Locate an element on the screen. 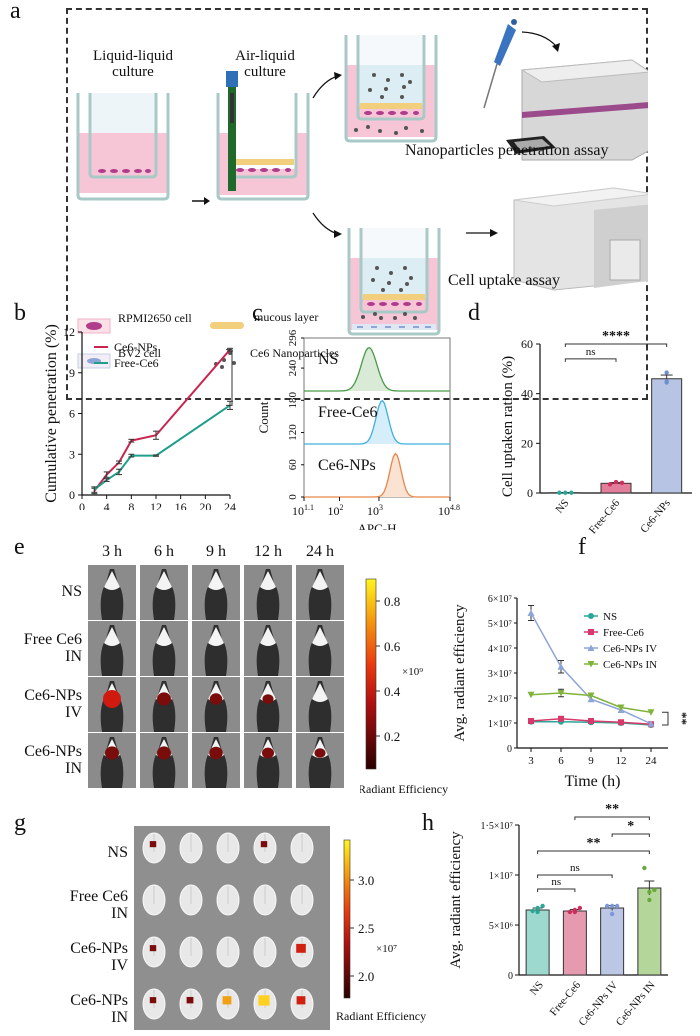  marker-circle is located at coordinates (591, 616).